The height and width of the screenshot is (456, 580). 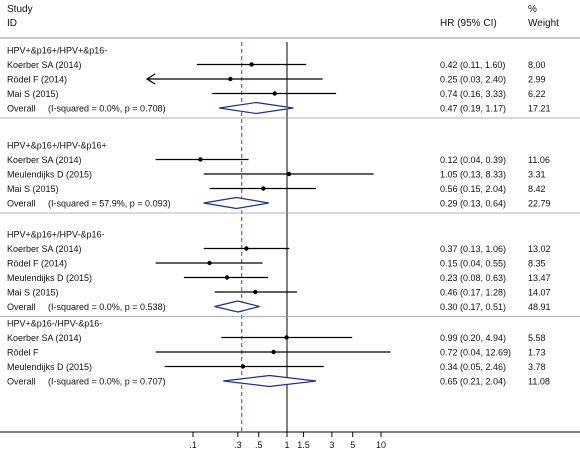 I want to click on study-ci-text: 0.99 (0.20, 4.94), so click(x=473, y=338).